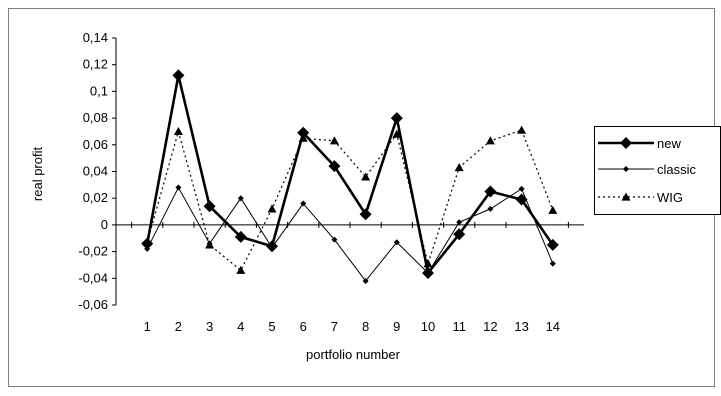 This screenshot has width=721, height=396. What do you see at coordinates (99, 90) in the screenshot?
I see `y-tick-label: 0,1` at bounding box center [99, 90].